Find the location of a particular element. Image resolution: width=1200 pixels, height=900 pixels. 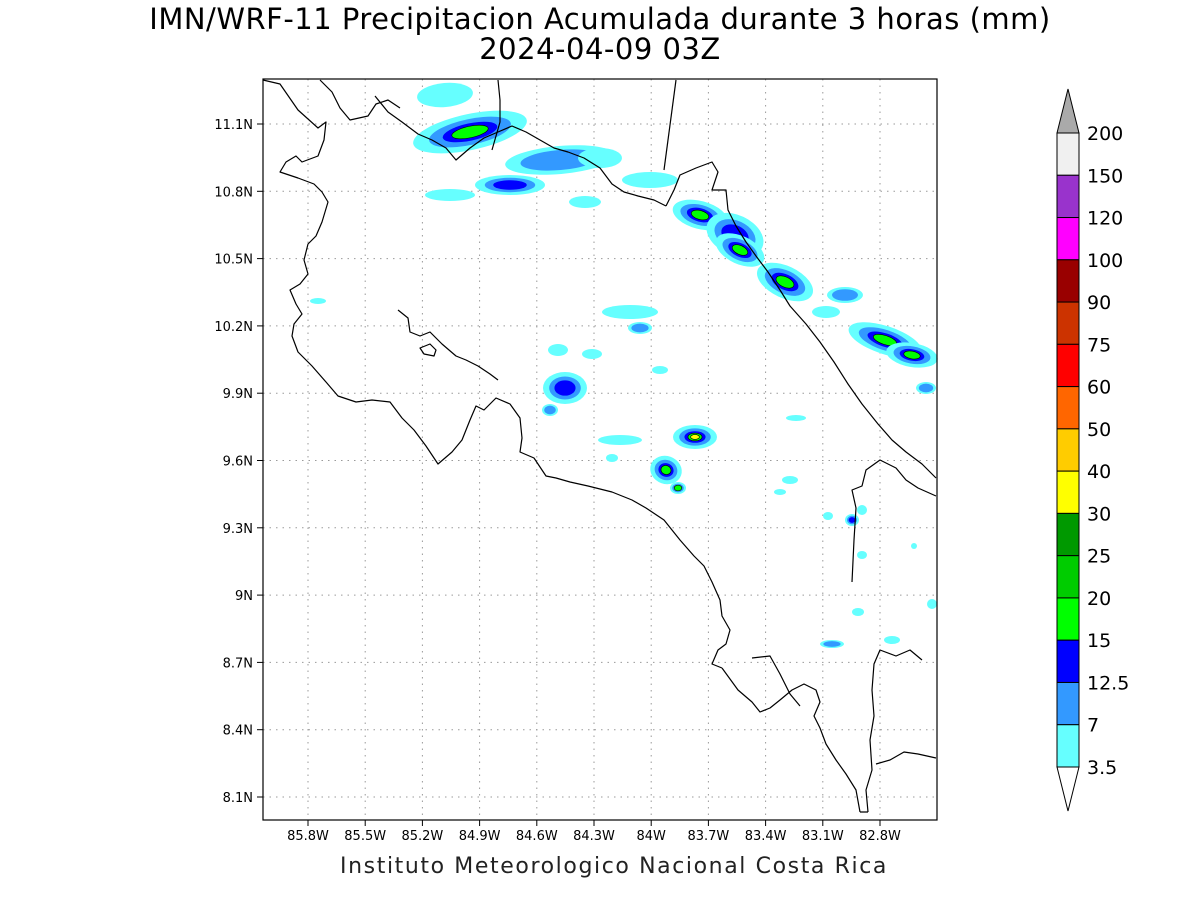

lon-tick-label: 83.1W is located at coordinates (823, 836).